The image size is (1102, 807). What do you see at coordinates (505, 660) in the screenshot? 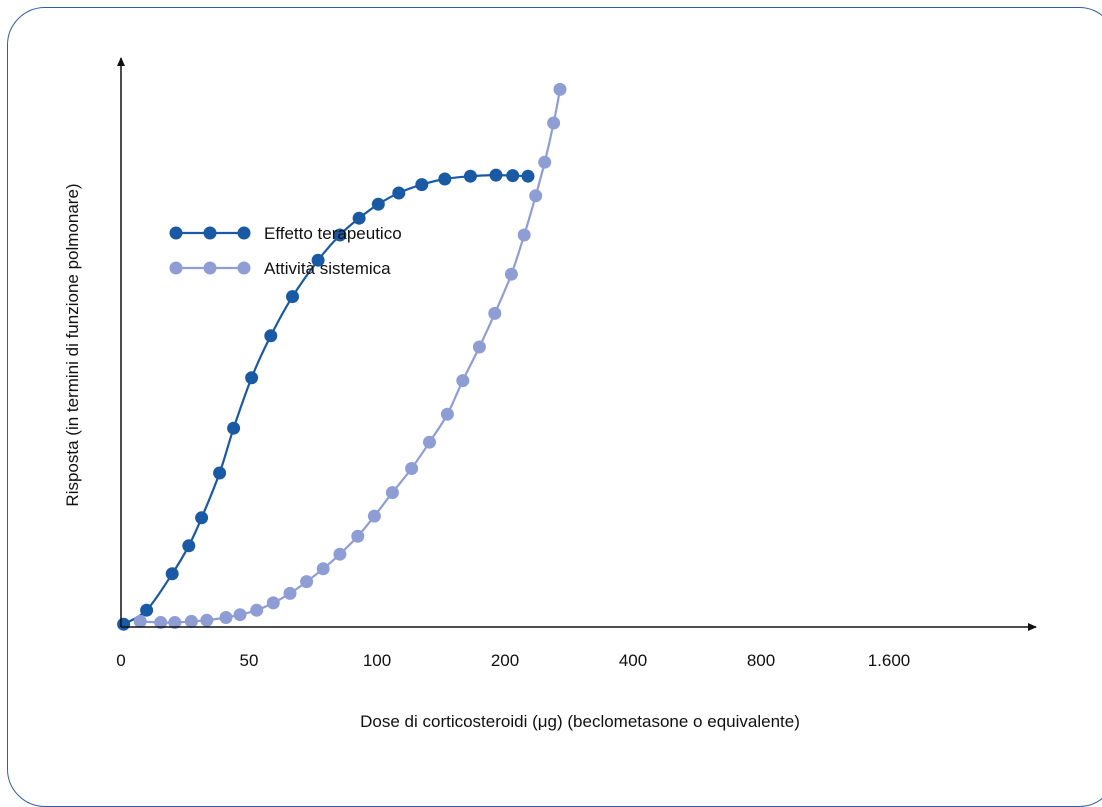
I see `x-tick-label: 200` at bounding box center [505, 660].